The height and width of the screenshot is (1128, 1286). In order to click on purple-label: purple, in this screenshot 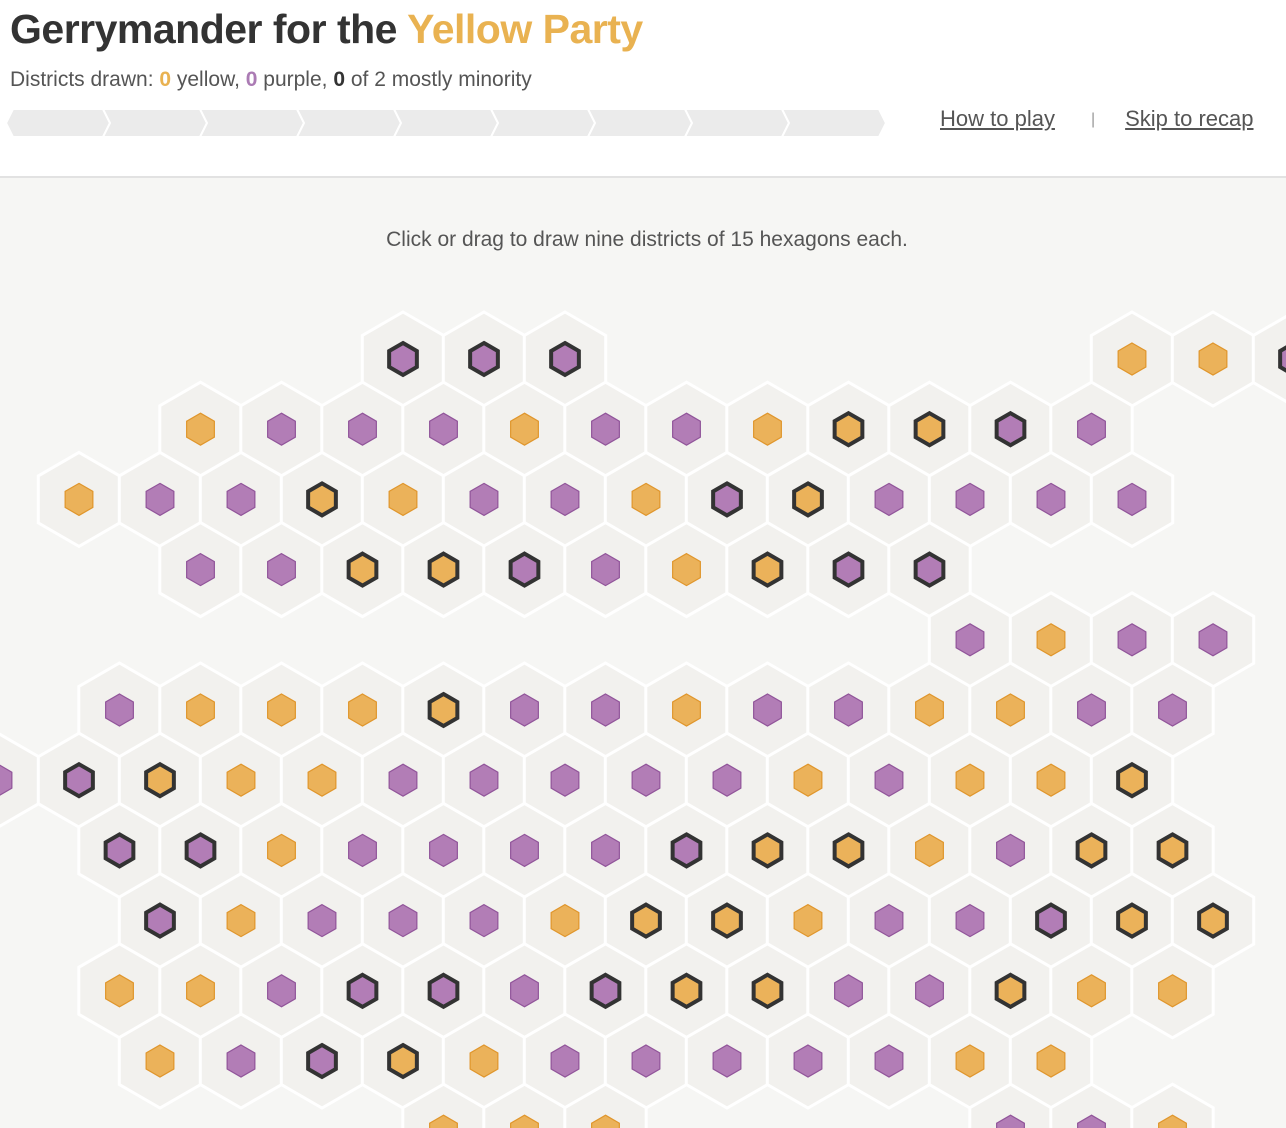, I will do `click(295, 79)`.